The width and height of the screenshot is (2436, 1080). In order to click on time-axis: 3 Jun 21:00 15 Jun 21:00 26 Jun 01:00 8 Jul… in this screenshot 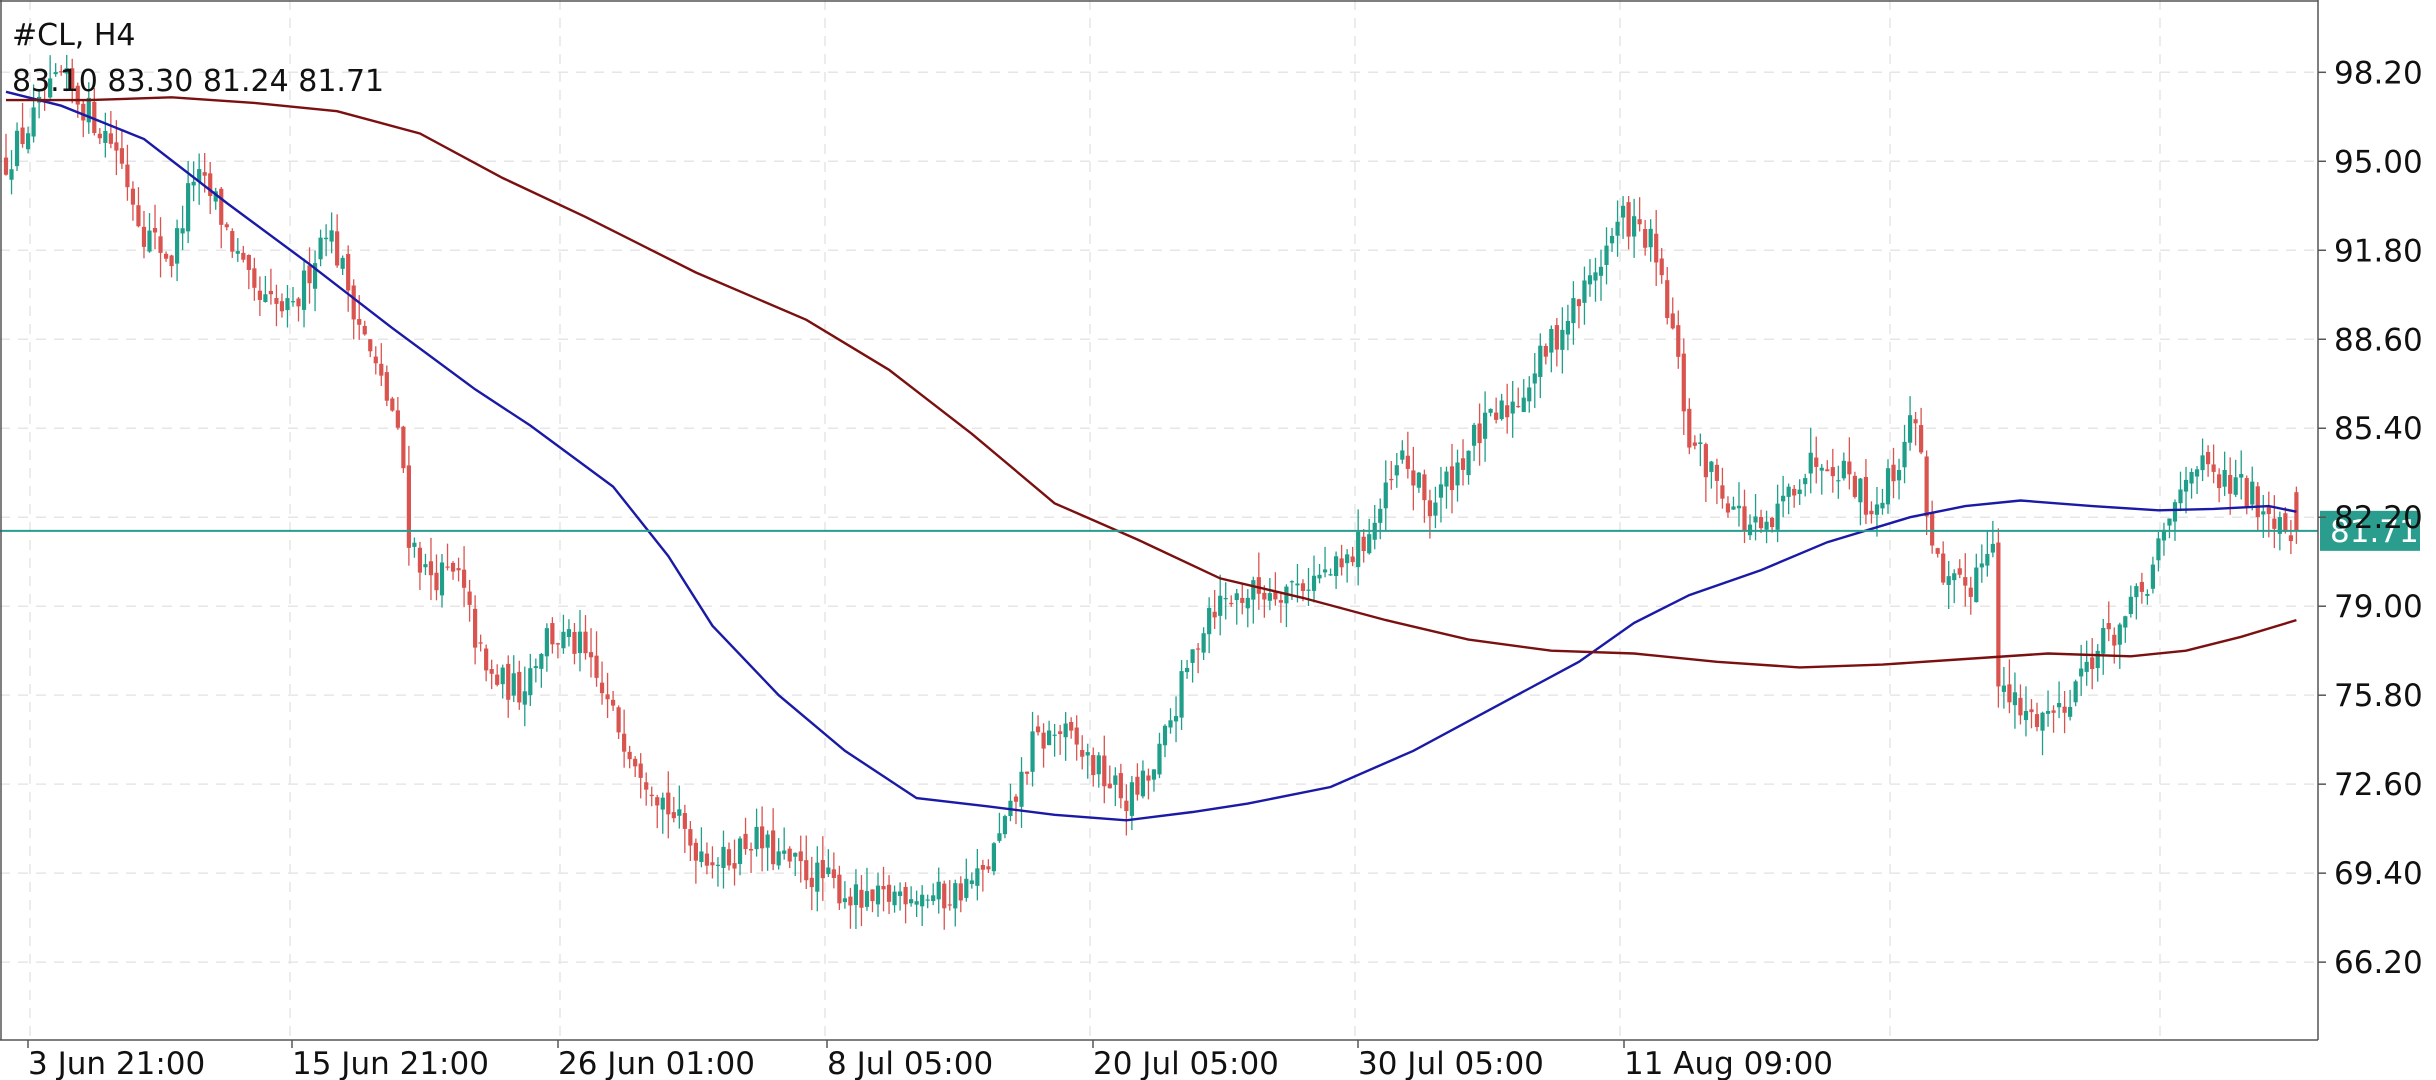, I will do `click(930, 1060)`.